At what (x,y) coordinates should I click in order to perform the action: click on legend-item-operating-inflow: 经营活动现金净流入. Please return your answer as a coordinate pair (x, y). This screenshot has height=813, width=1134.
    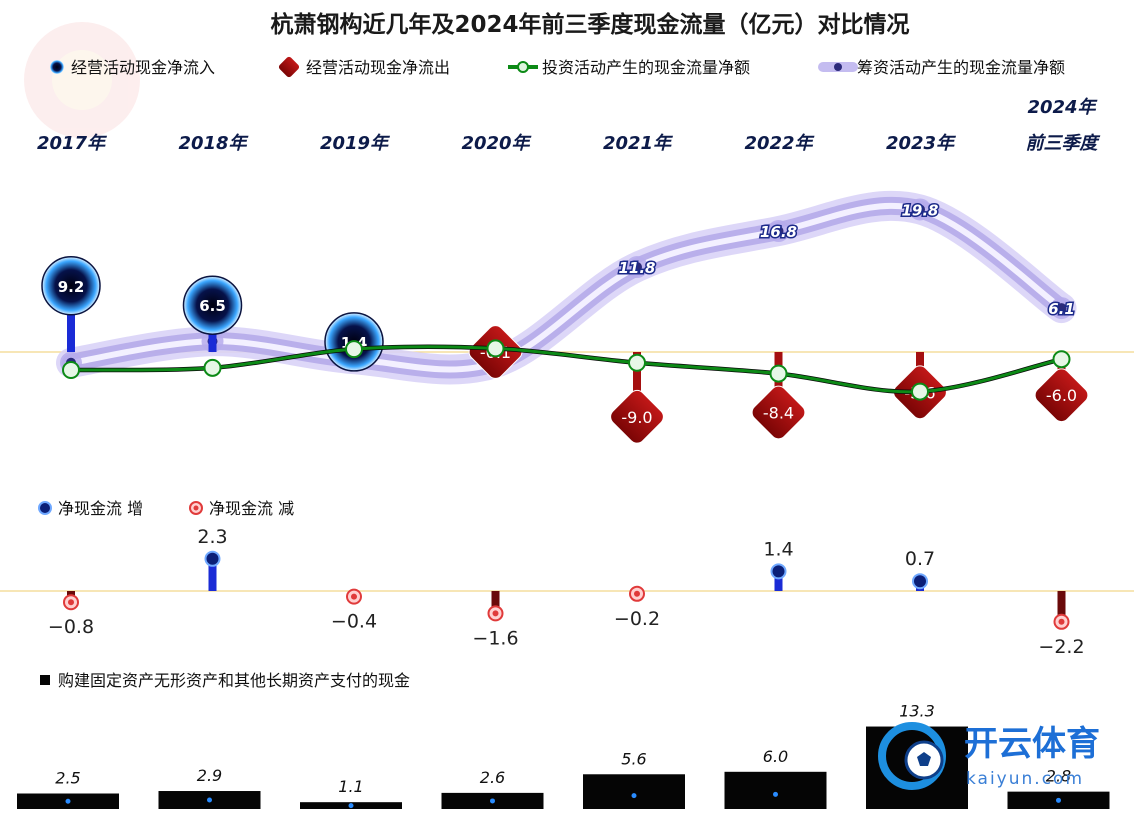
    Looking at the image, I should click on (132, 67).